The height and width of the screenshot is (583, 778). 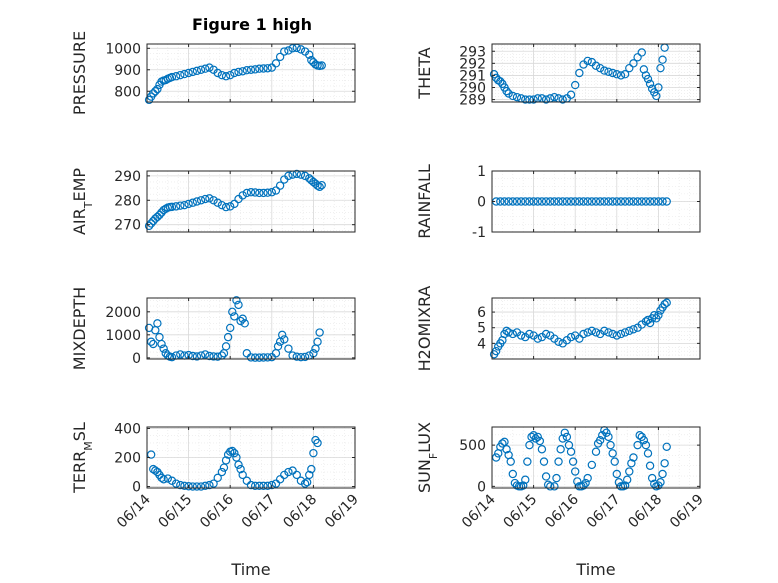 What do you see at coordinates (481, 313) in the screenshot?
I see `y-tick-label: 6` at bounding box center [481, 313].